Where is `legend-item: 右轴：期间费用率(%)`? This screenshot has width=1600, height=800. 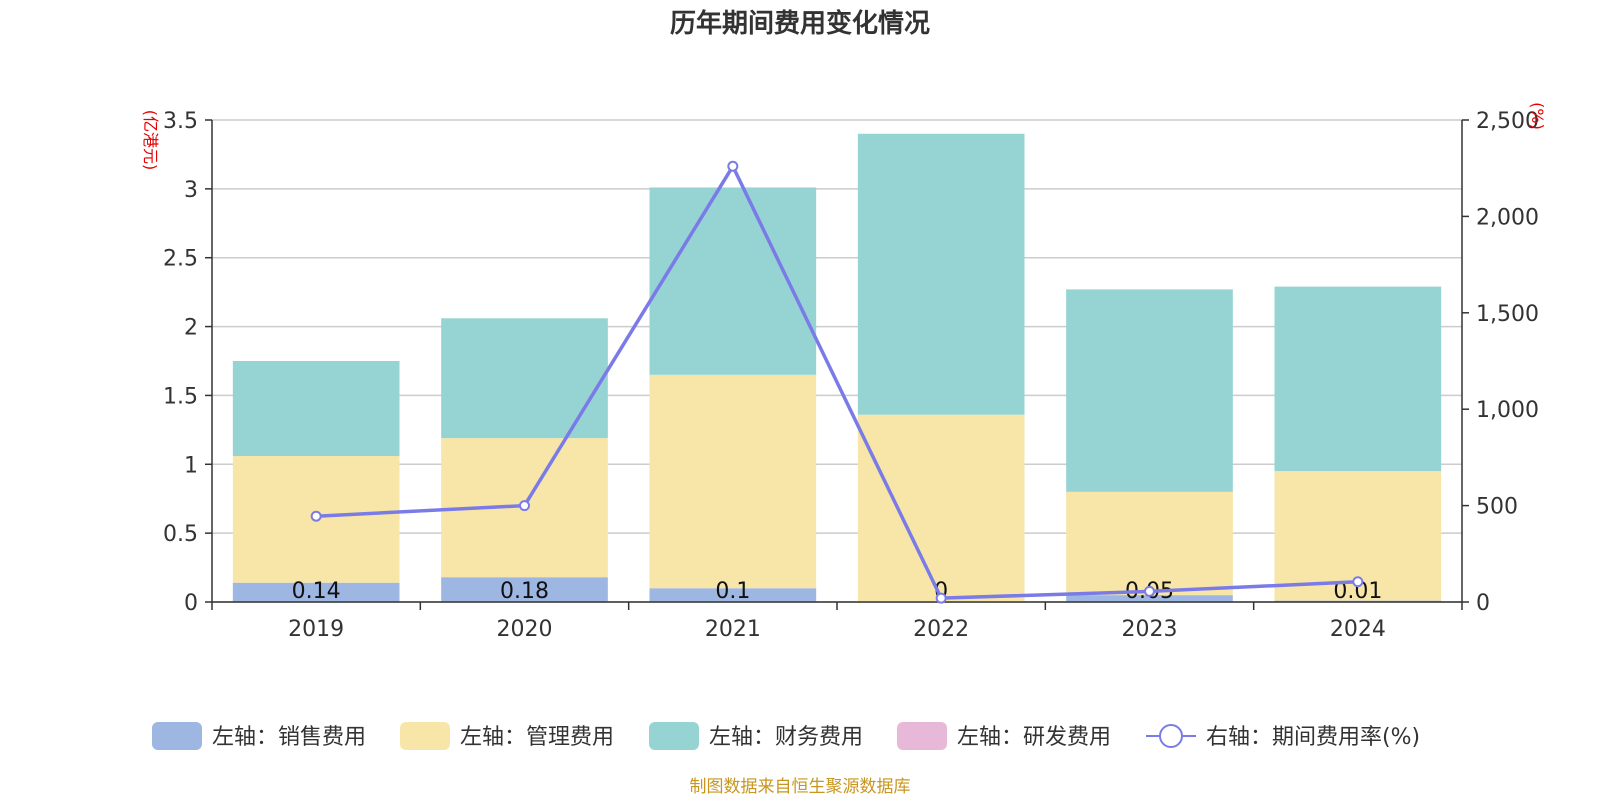 legend-item: 右轴：期间费用率(%) is located at coordinates (1283, 737).